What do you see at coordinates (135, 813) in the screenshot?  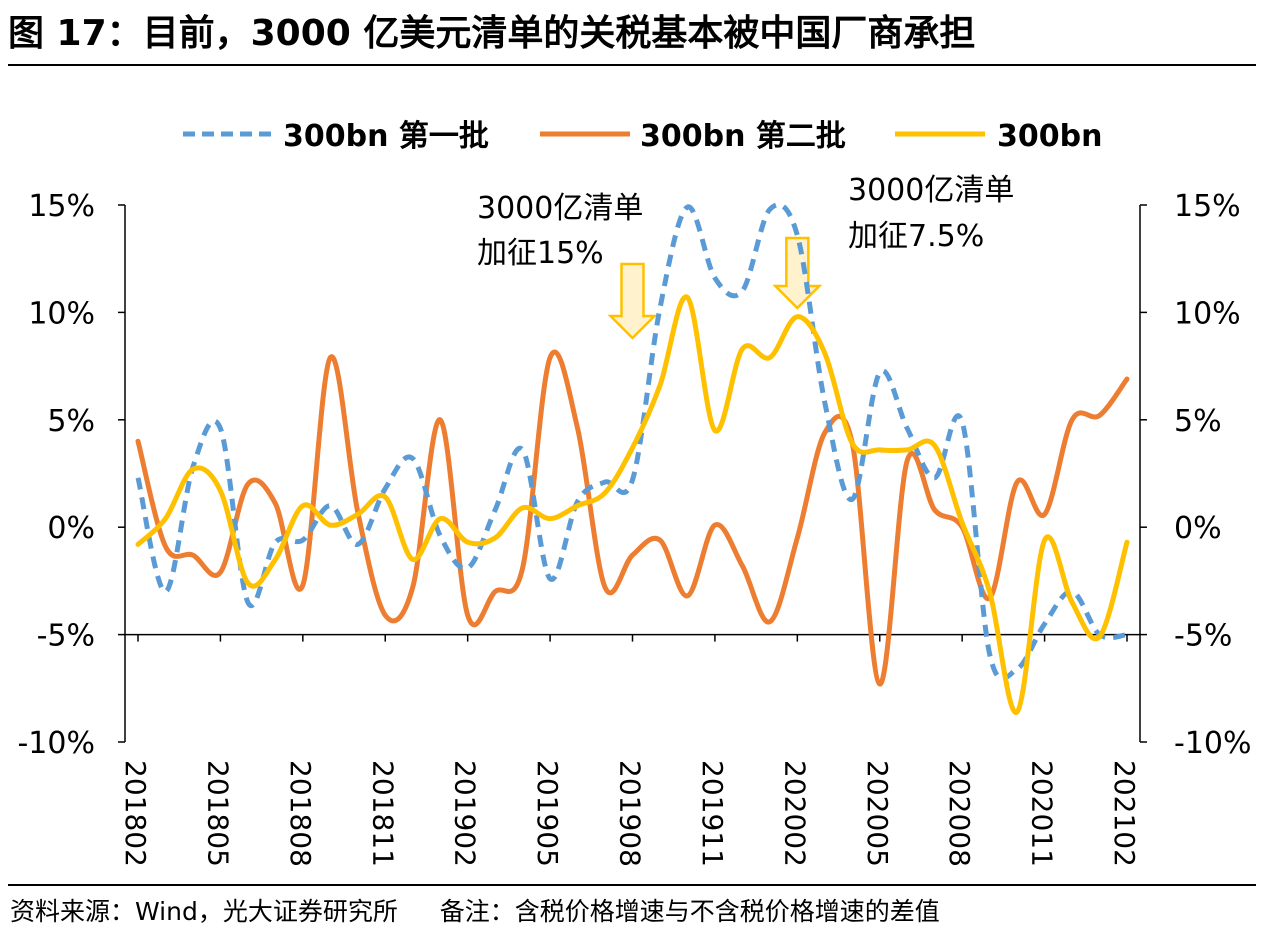 I see `x-tick-label: 201802` at bounding box center [135, 813].